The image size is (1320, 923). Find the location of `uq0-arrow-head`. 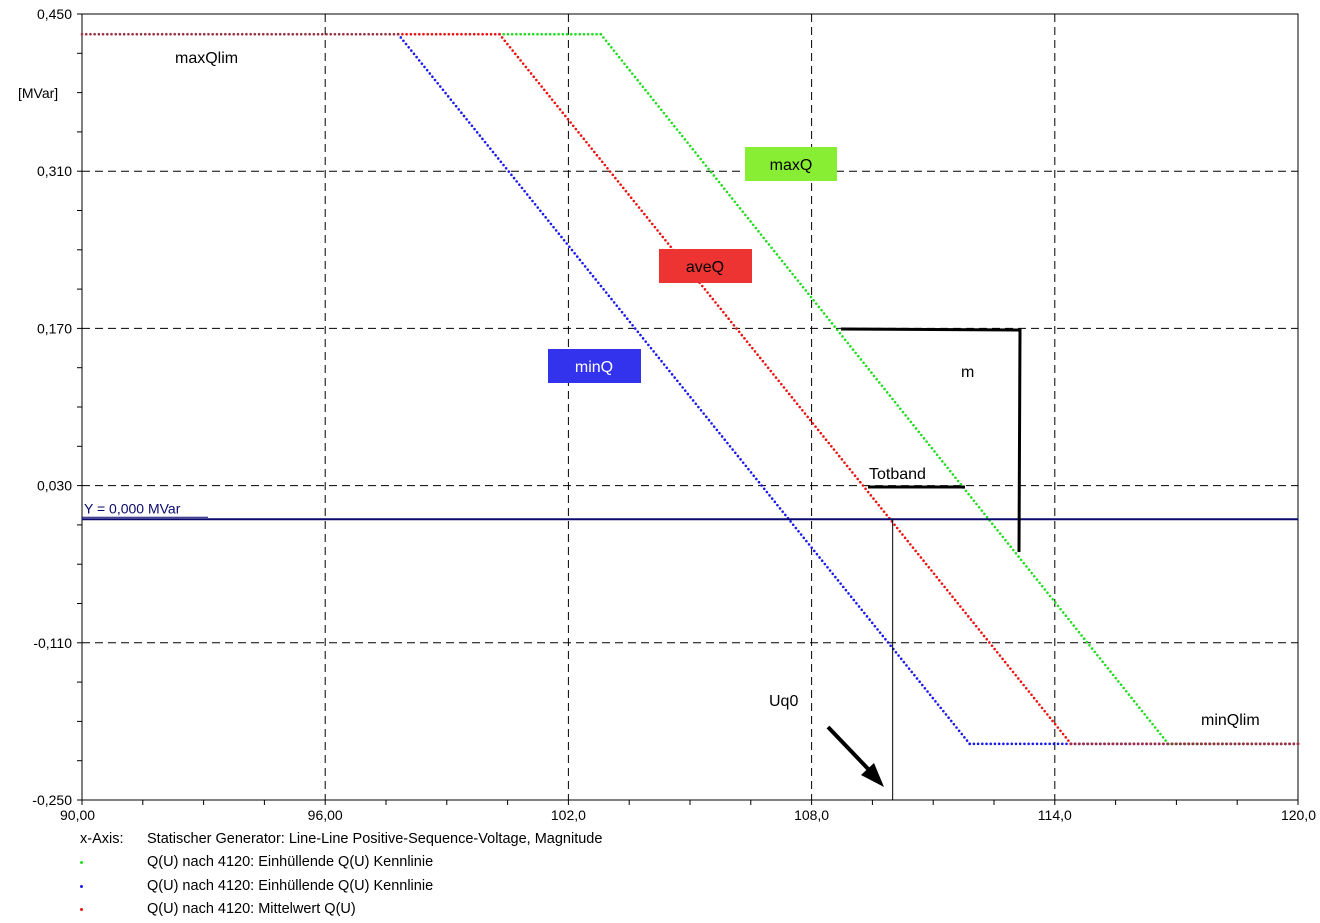

uq0-arrow-head is located at coordinates (872, 775).